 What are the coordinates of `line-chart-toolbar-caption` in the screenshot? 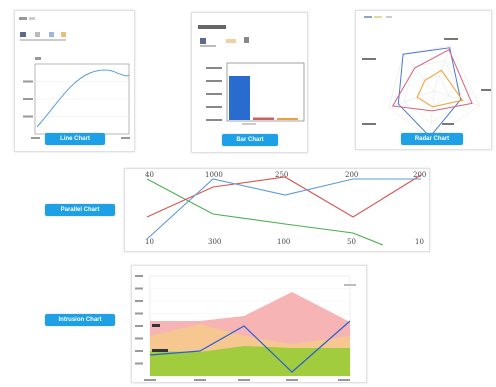 It's located at (43, 40).